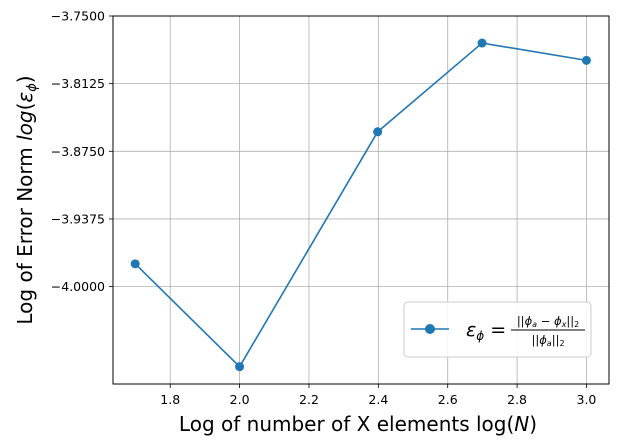 Image resolution: width=618 pixels, height=448 pixels. What do you see at coordinates (78, 83) in the screenshot?
I see `y-tick-label: −3.8125` at bounding box center [78, 83].